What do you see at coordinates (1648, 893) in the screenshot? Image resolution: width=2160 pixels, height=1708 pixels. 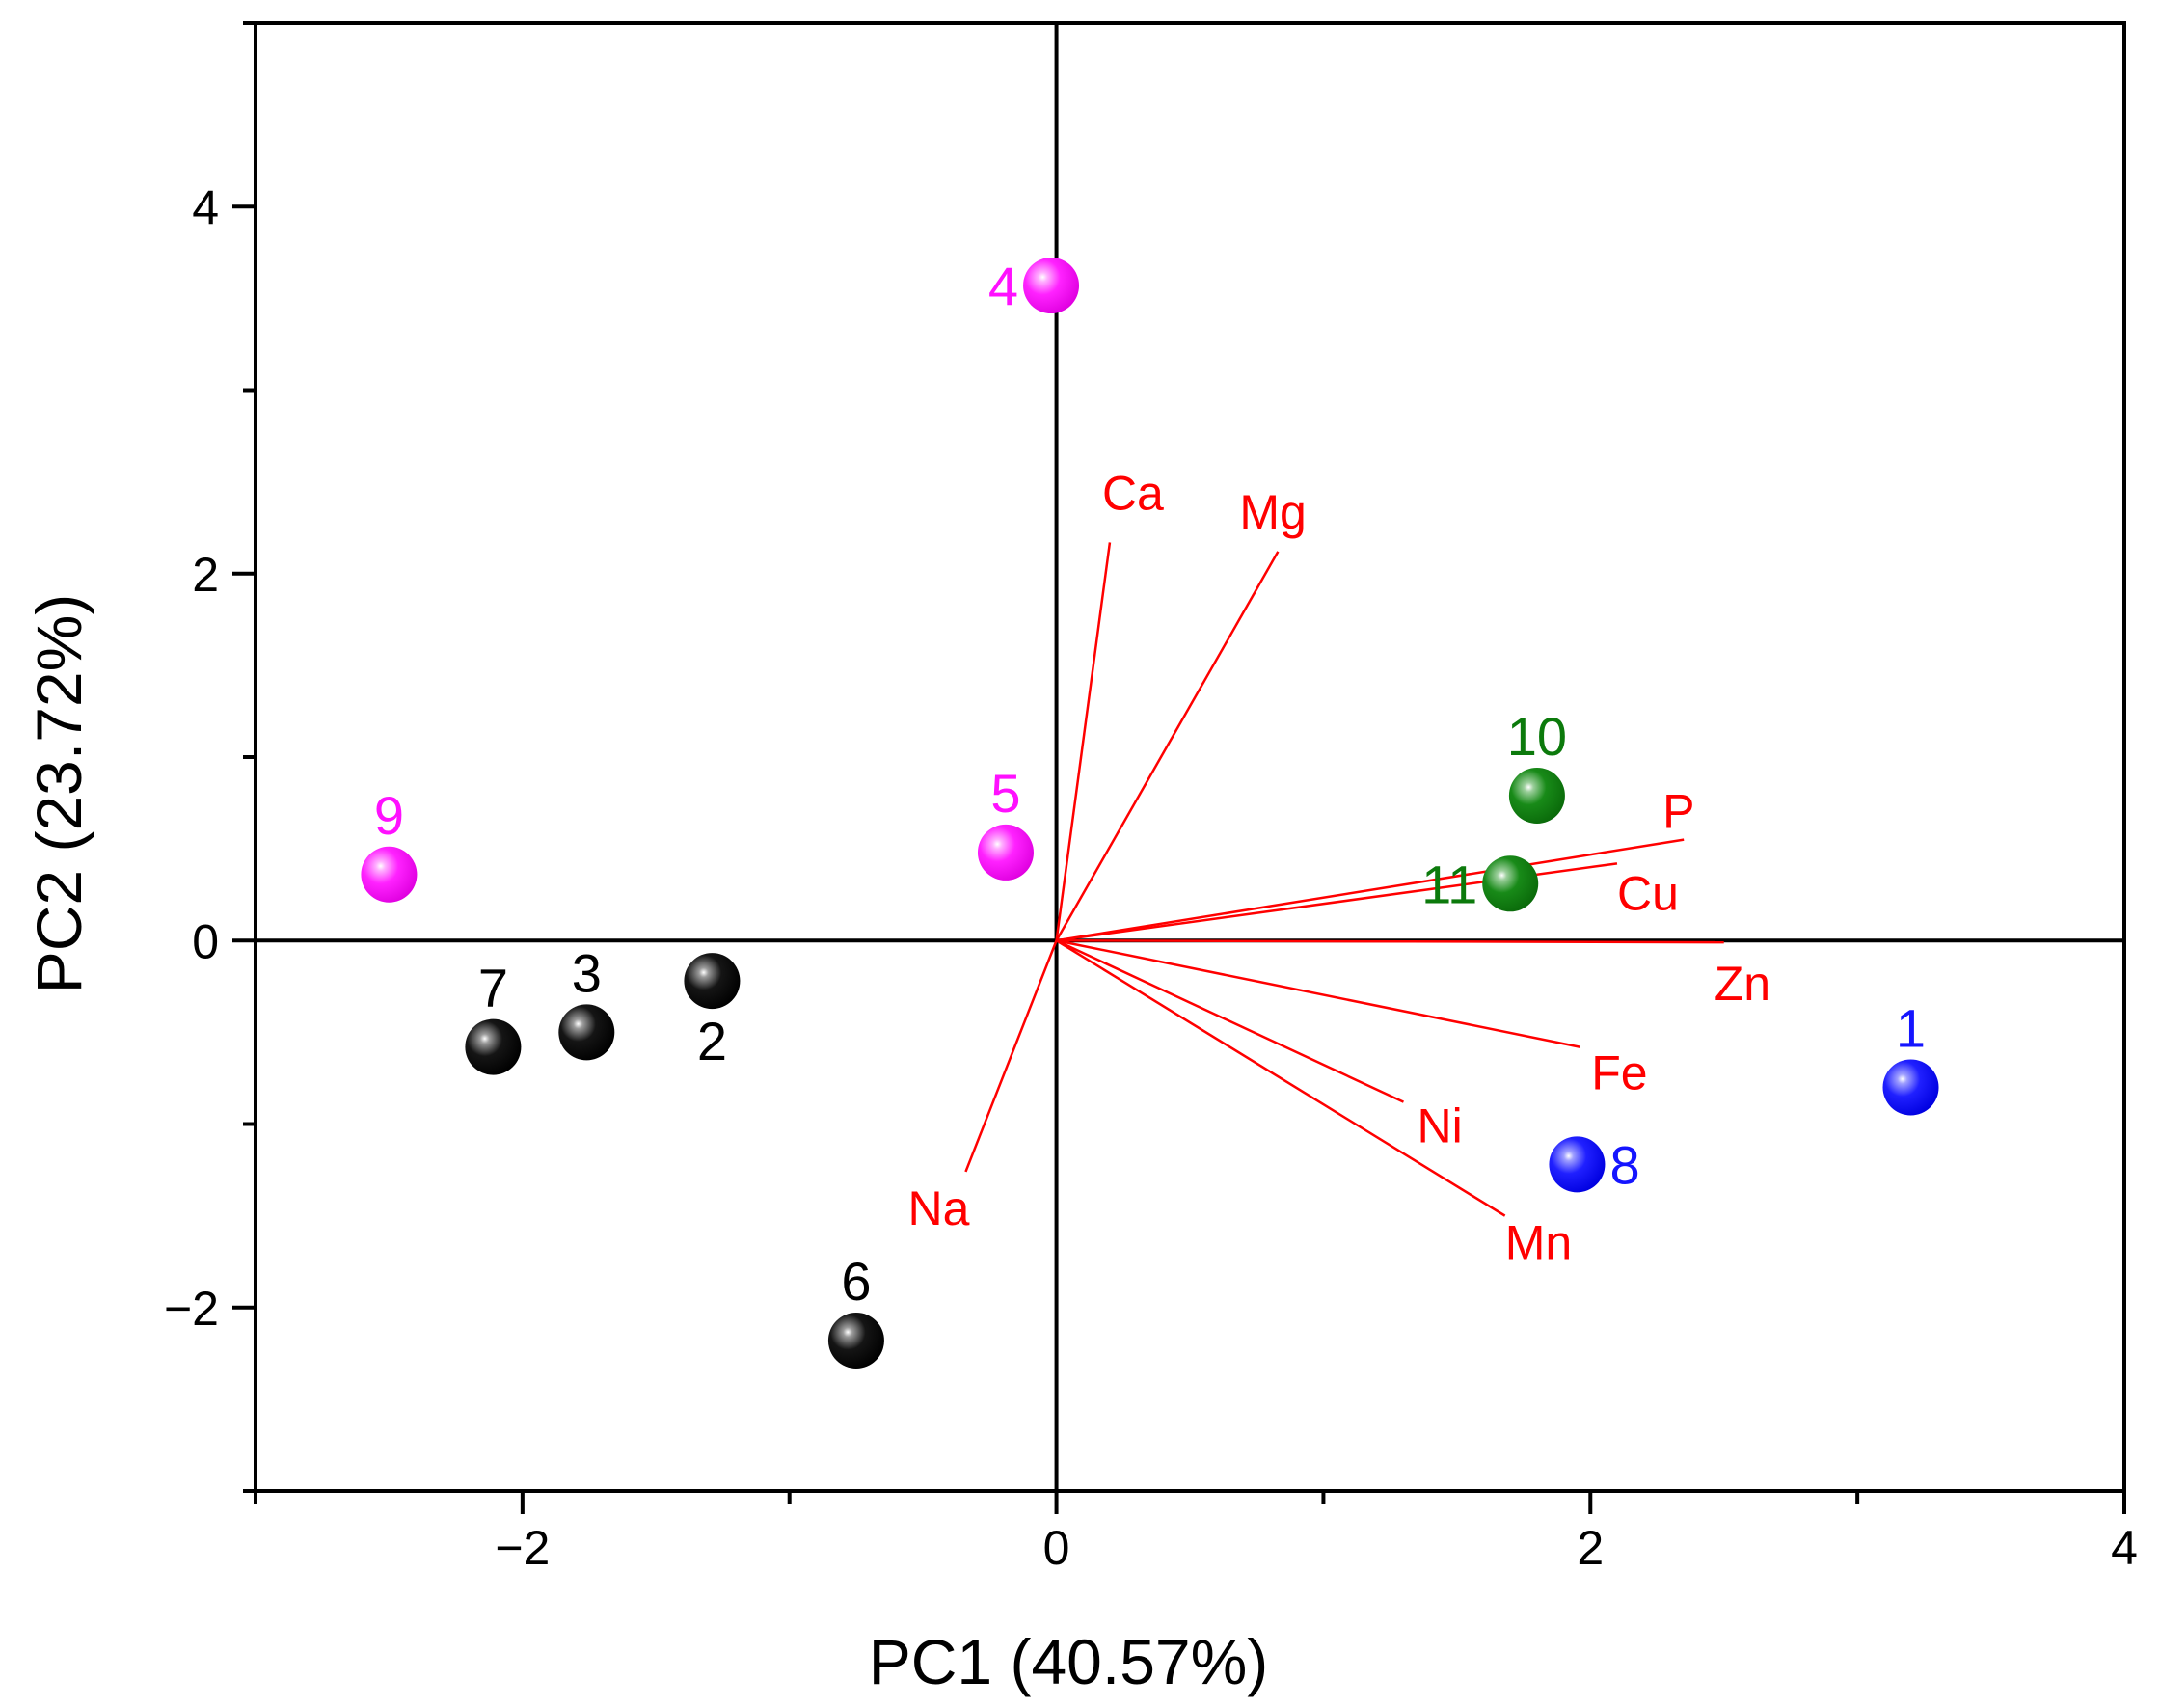 I see `loading-label-cu: Cu` at bounding box center [1648, 893].